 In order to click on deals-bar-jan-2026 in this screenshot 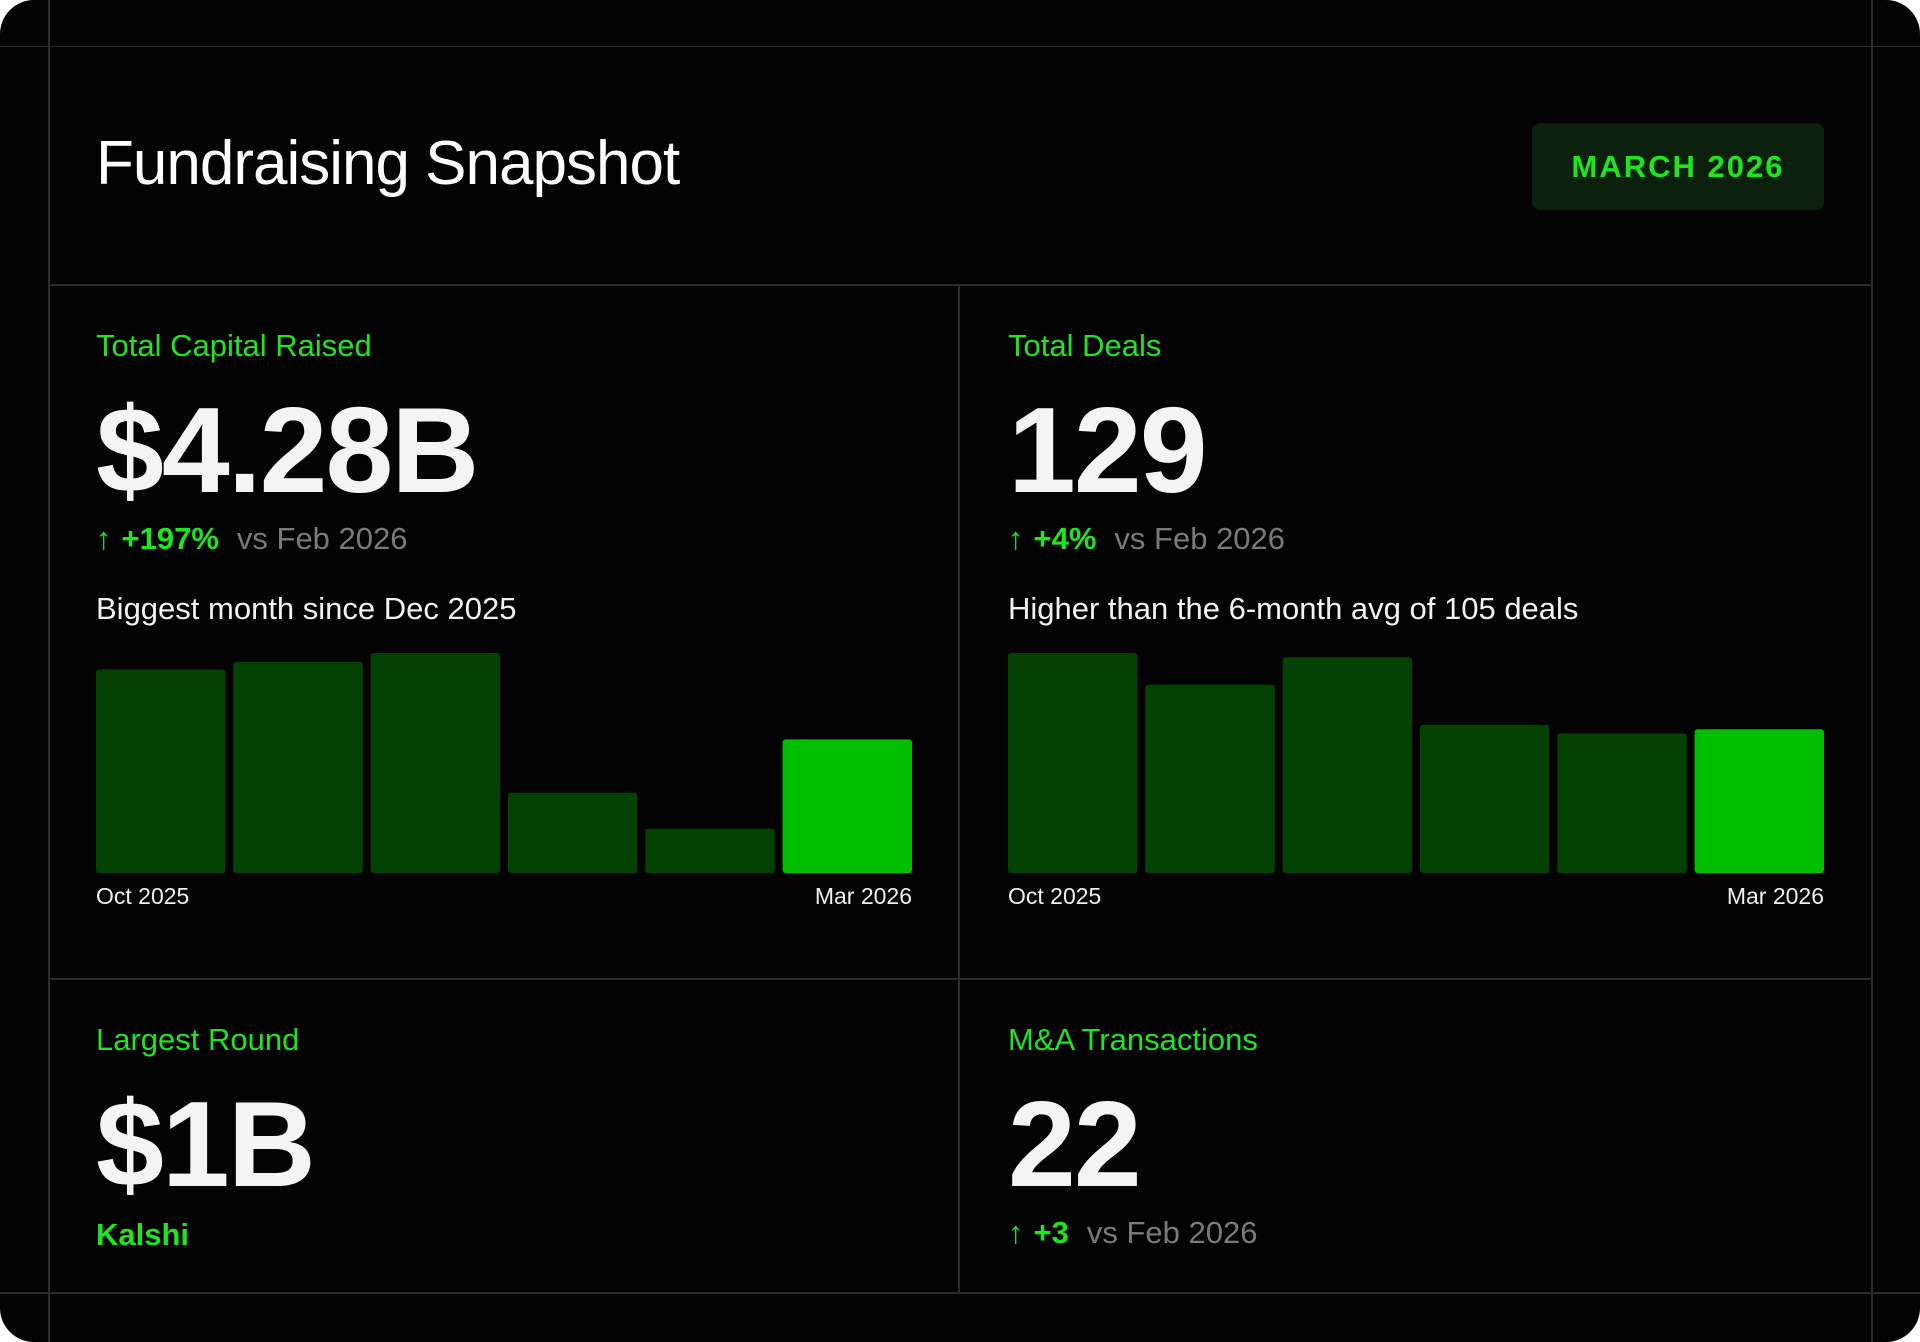, I will do `click(1485, 798)`.